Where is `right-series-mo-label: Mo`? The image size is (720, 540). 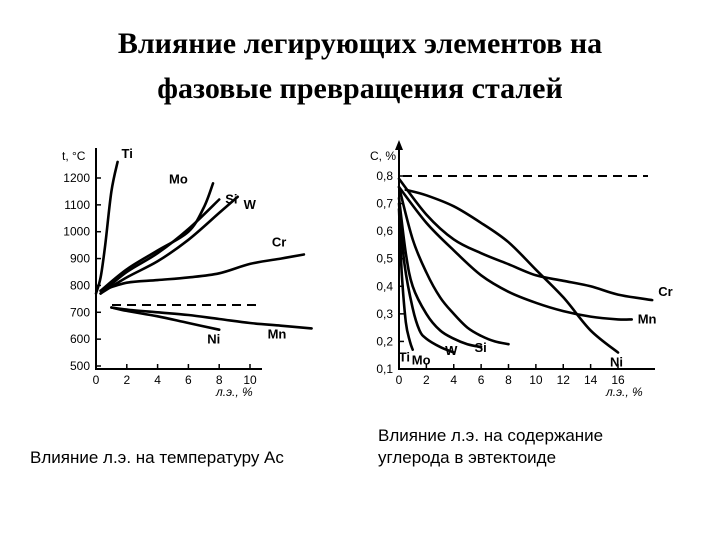 right-series-mo-label: Mo is located at coordinates (421, 359).